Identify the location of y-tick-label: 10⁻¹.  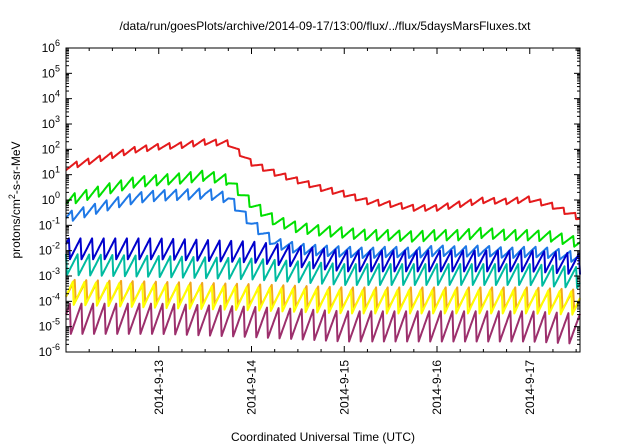
(49, 223).